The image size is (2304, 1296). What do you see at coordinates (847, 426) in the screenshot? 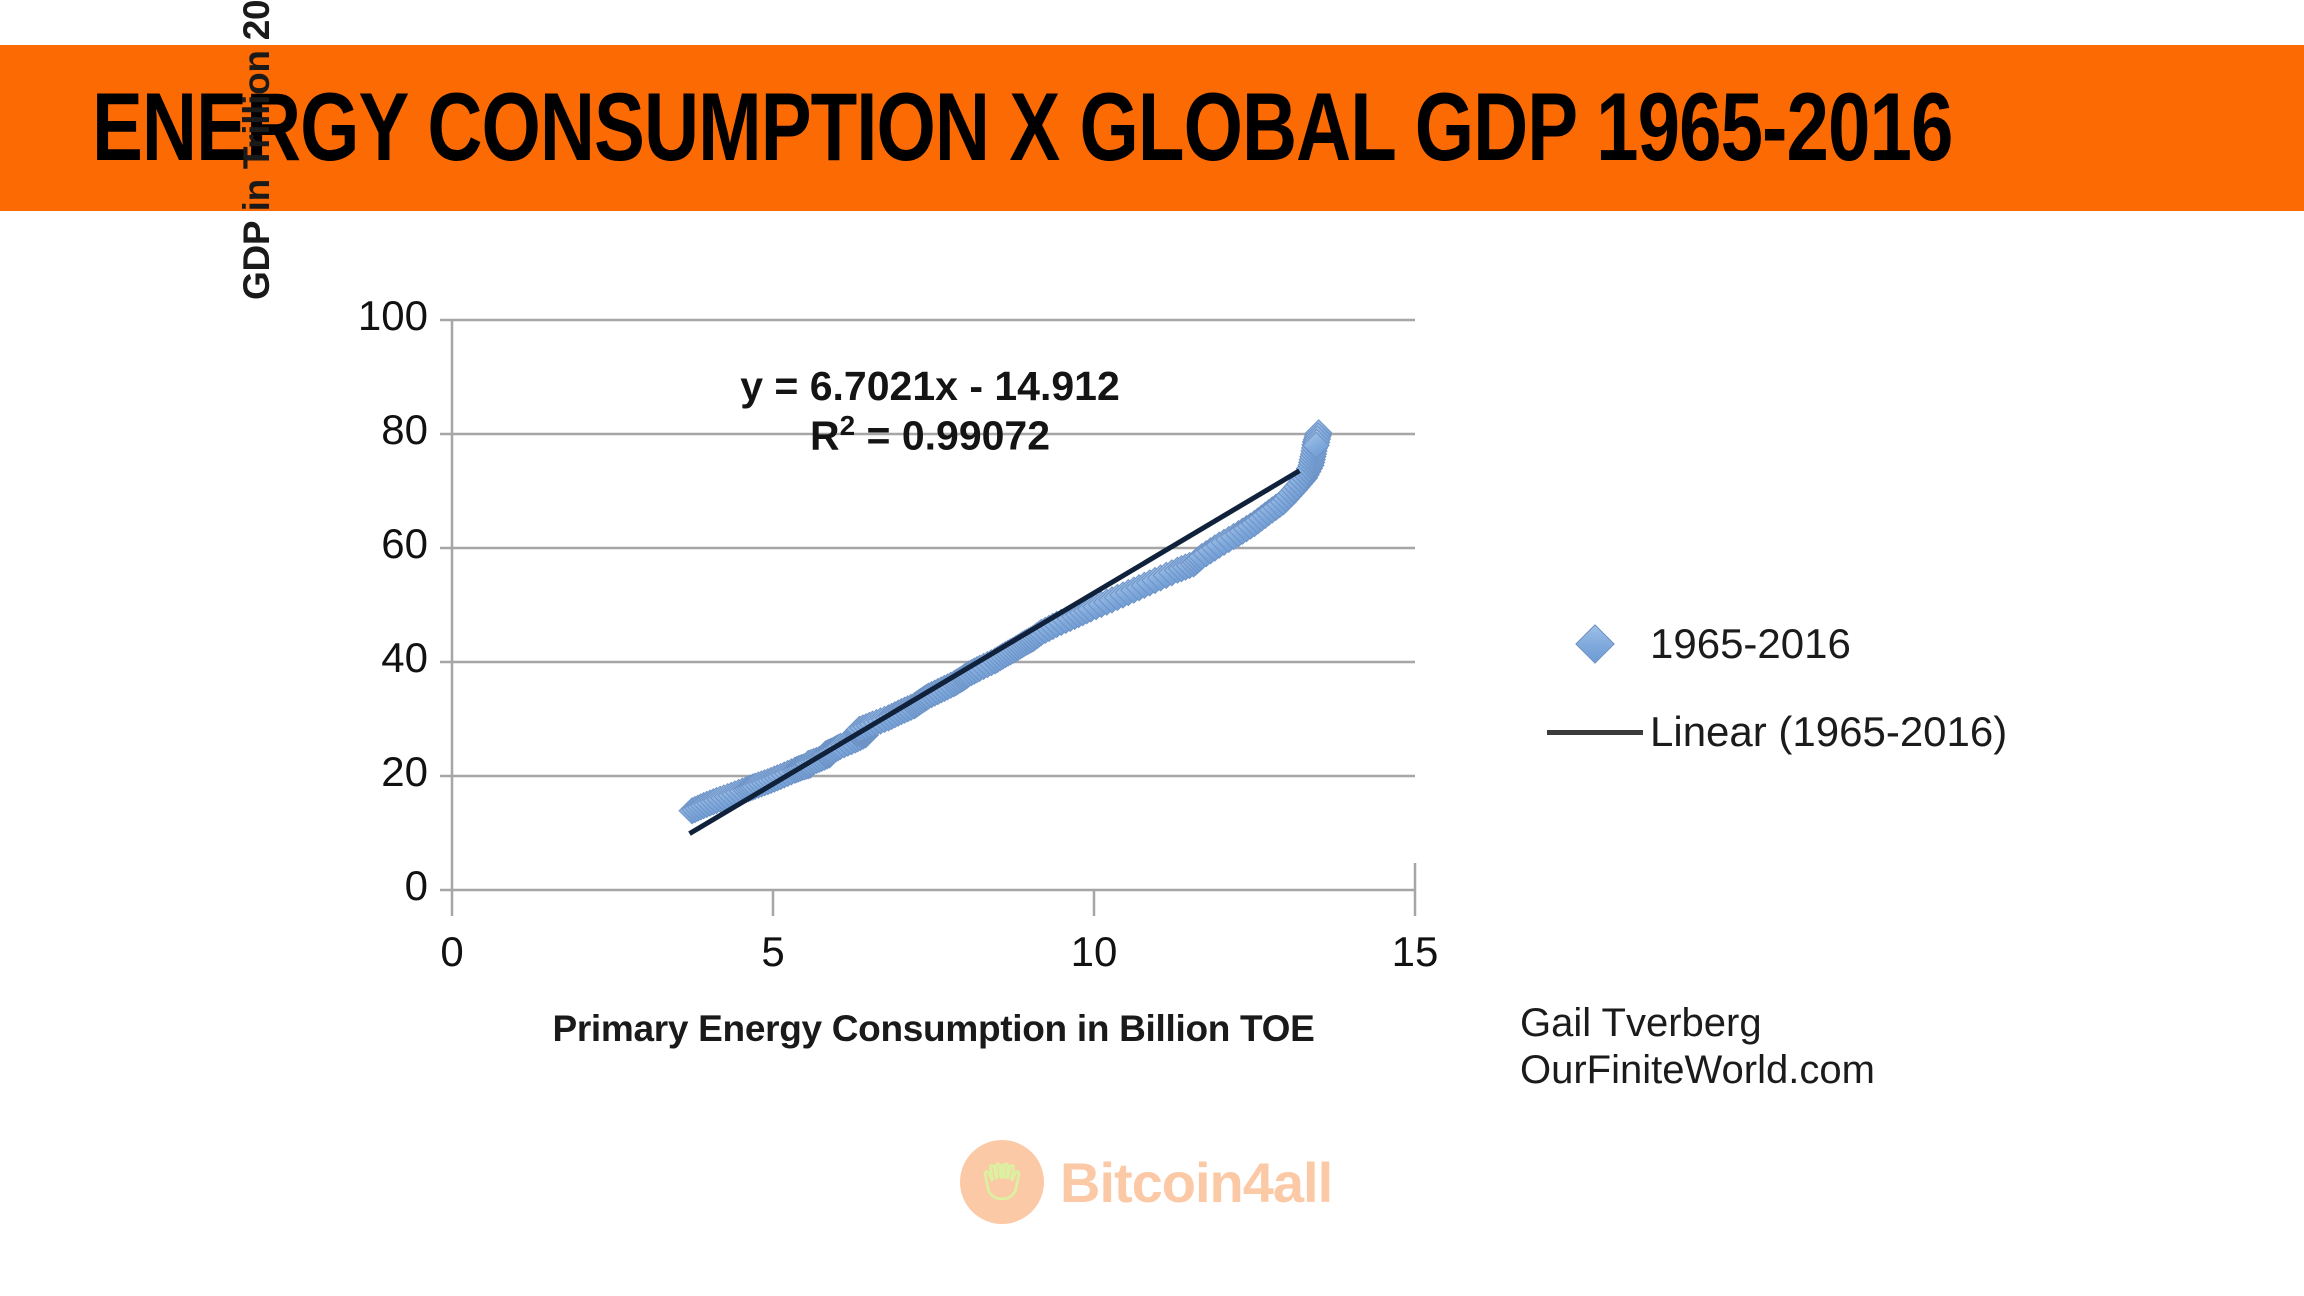
I see `r-exponent: 2` at bounding box center [847, 426].